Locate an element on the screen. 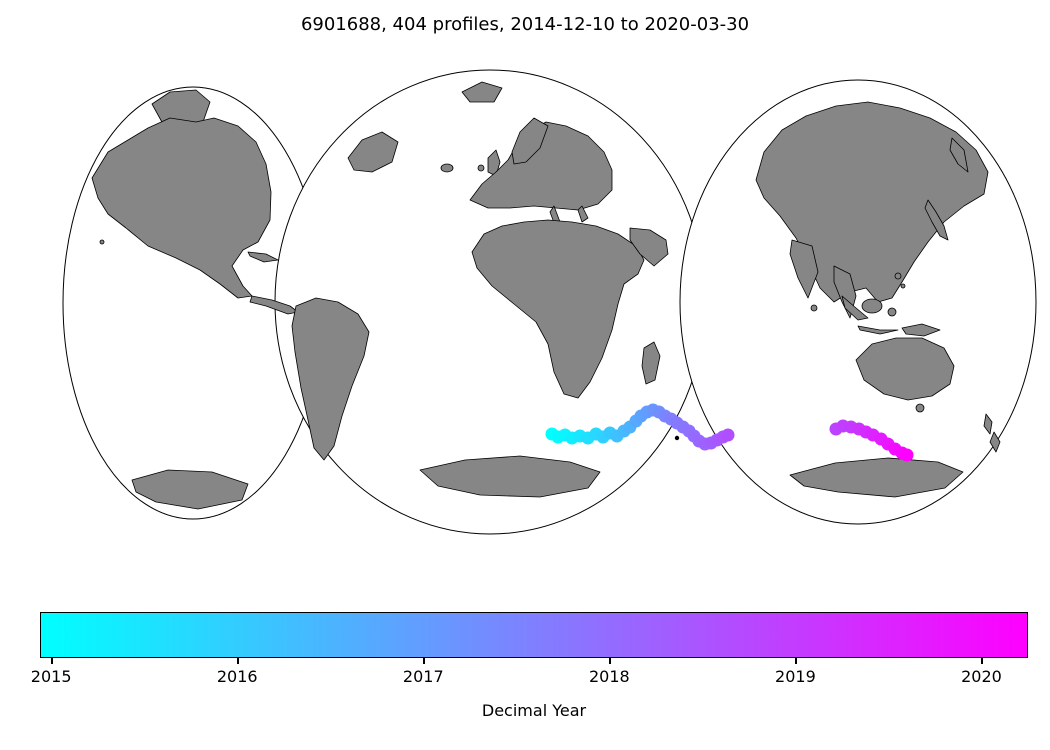 This screenshot has height=750, width=1050. colorbar-tick-label: 2019 is located at coordinates (795, 676).